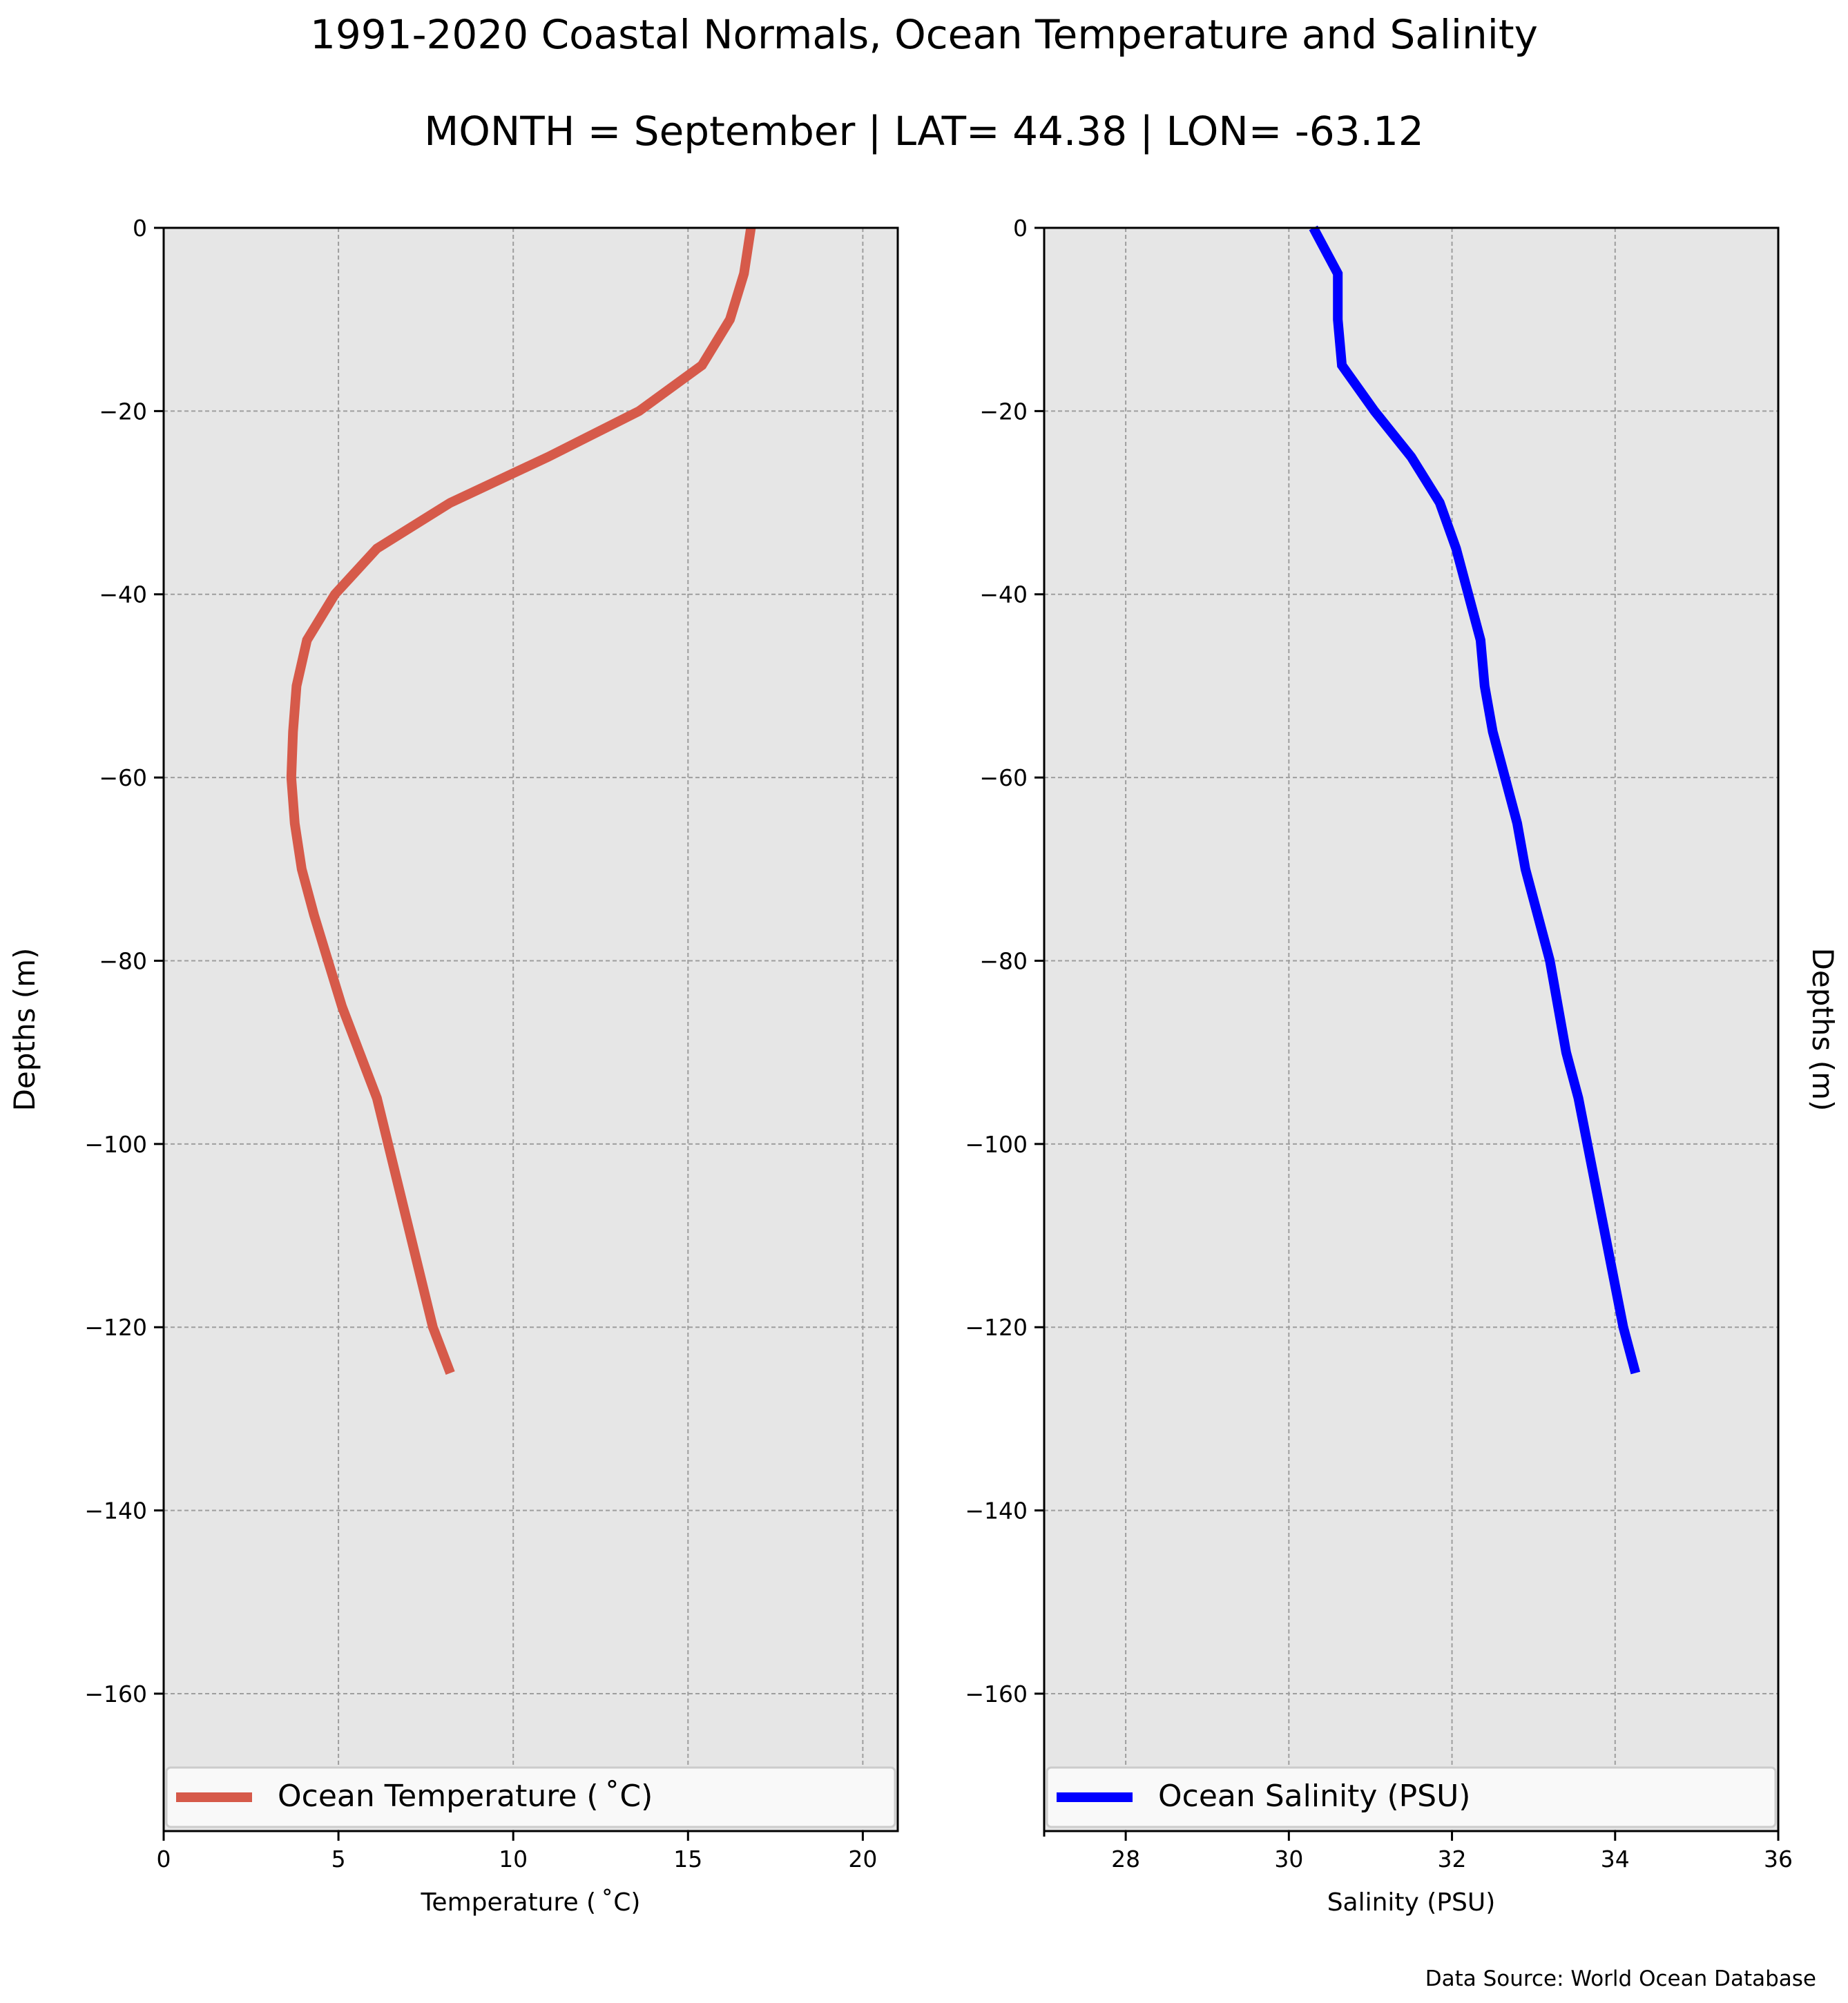  What do you see at coordinates (1411, 1903) in the screenshot?
I see `x-axis-label: Salinity (PSU)` at bounding box center [1411, 1903].